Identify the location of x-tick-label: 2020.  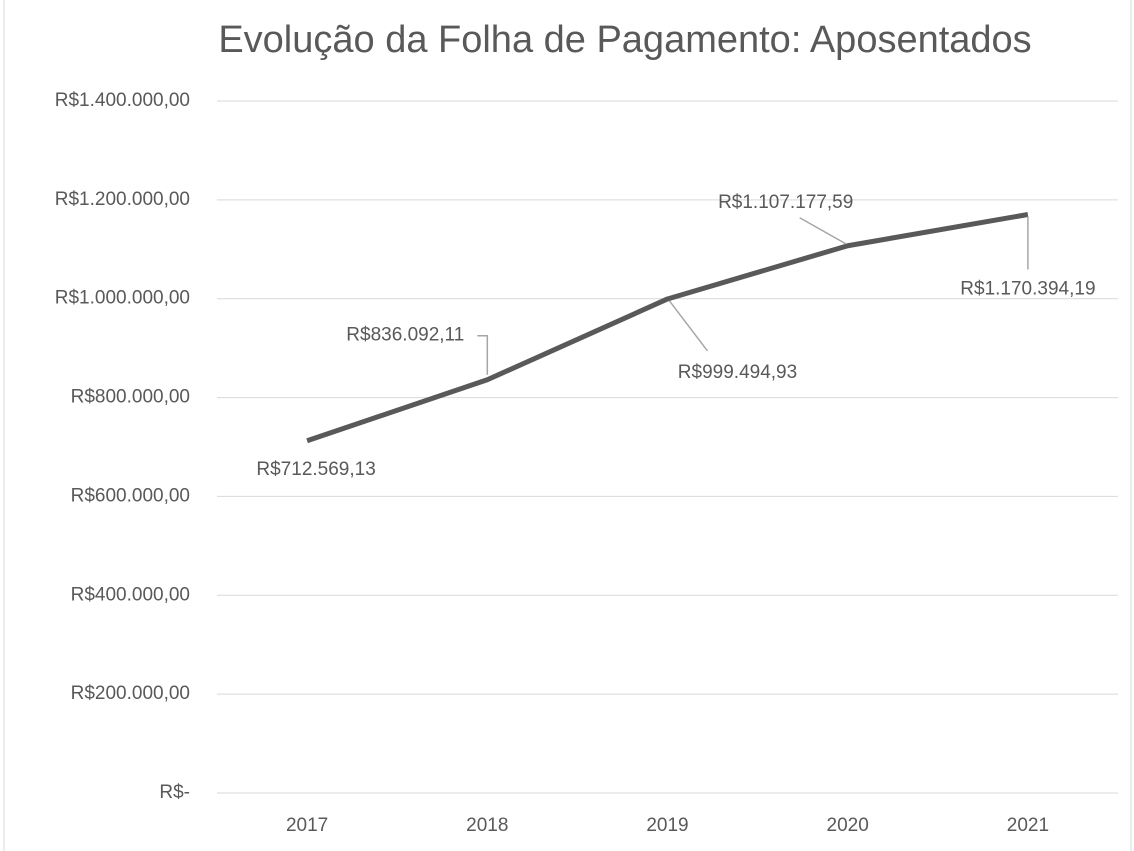
(848, 825).